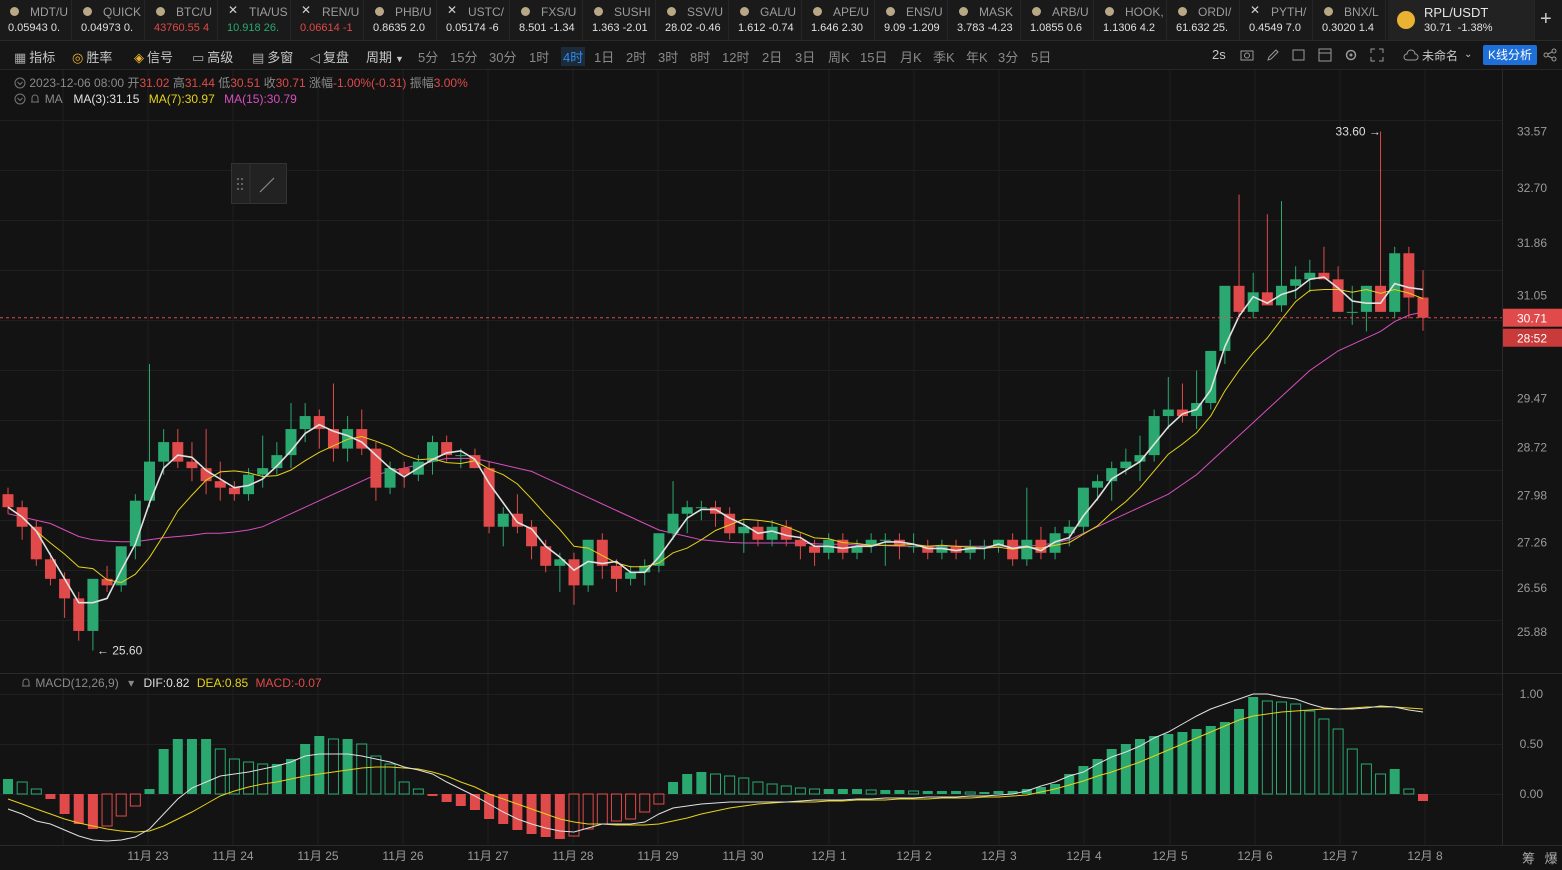  Describe the element at coordinates (977, 57) in the screenshot. I see `period-16: 年K` at that location.